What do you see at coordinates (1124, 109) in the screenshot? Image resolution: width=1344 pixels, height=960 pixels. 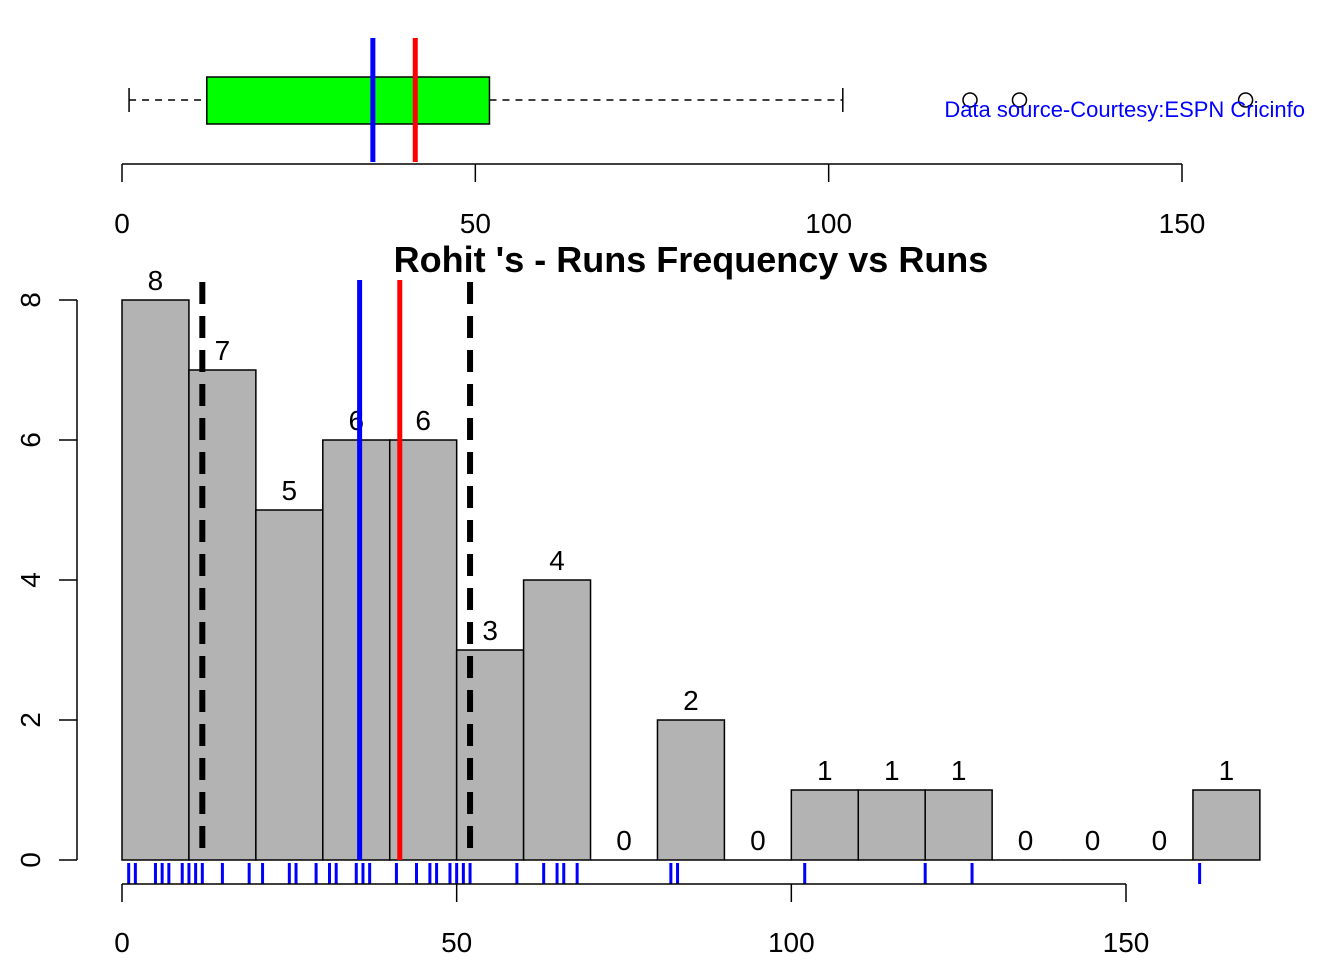 I see `data-source-annotation: Data source-Courtesy:ESPN Cricinfo` at bounding box center [1124, 109].